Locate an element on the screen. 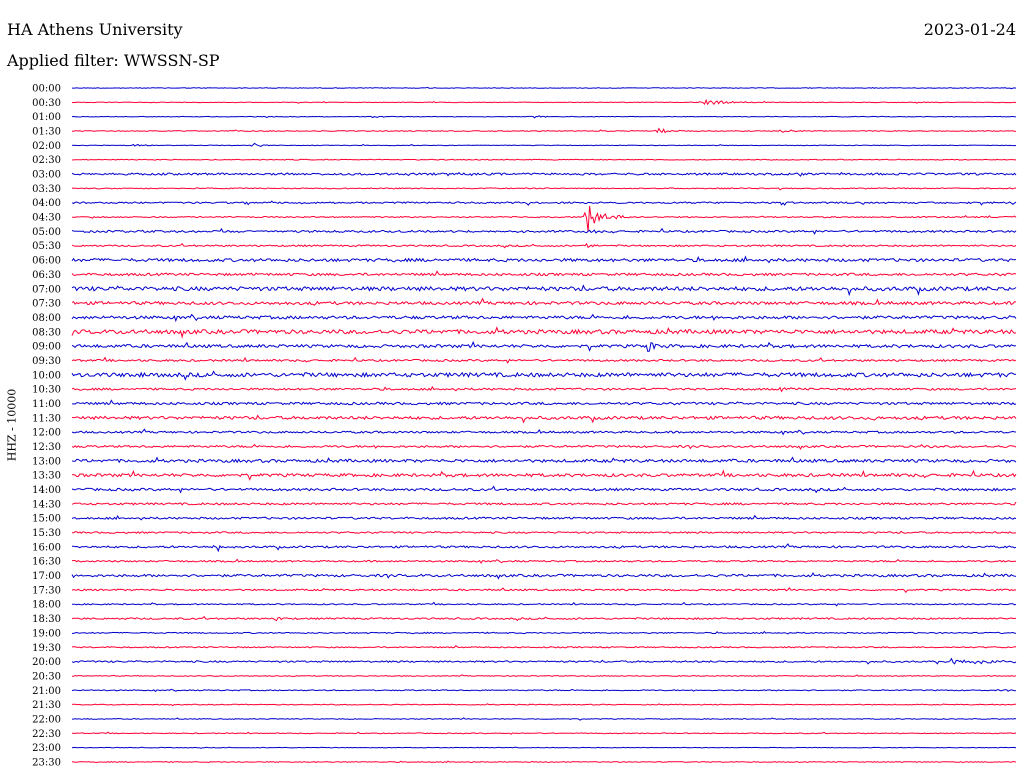 This screenshot has height=780, width=1024. row-time-label: 12:30 is located at coordinates (46, 447).